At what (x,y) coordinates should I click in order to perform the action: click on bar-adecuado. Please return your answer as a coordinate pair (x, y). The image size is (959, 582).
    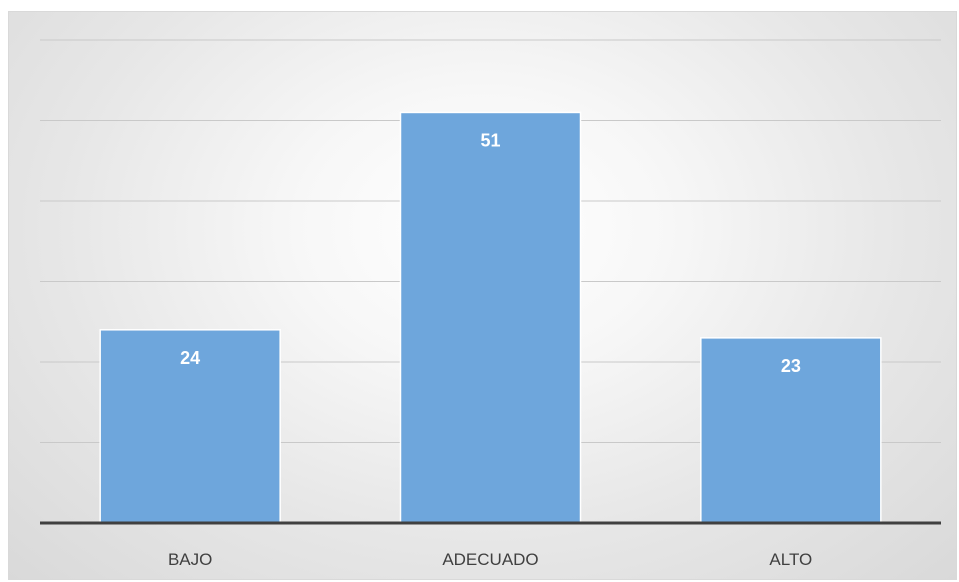
    Looking at the image, I should click on (490, 317).